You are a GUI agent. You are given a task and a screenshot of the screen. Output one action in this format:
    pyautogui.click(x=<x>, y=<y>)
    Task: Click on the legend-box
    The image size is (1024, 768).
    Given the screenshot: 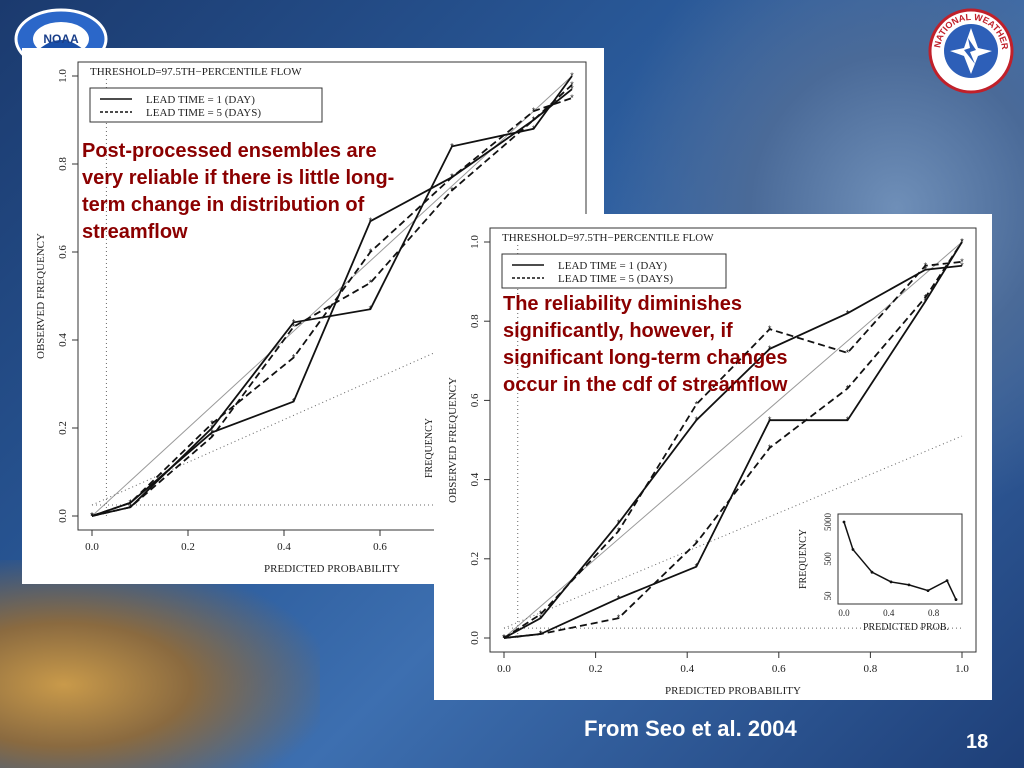 What is the action you would take?
    pyautogui.click(x=206, y=105)
    